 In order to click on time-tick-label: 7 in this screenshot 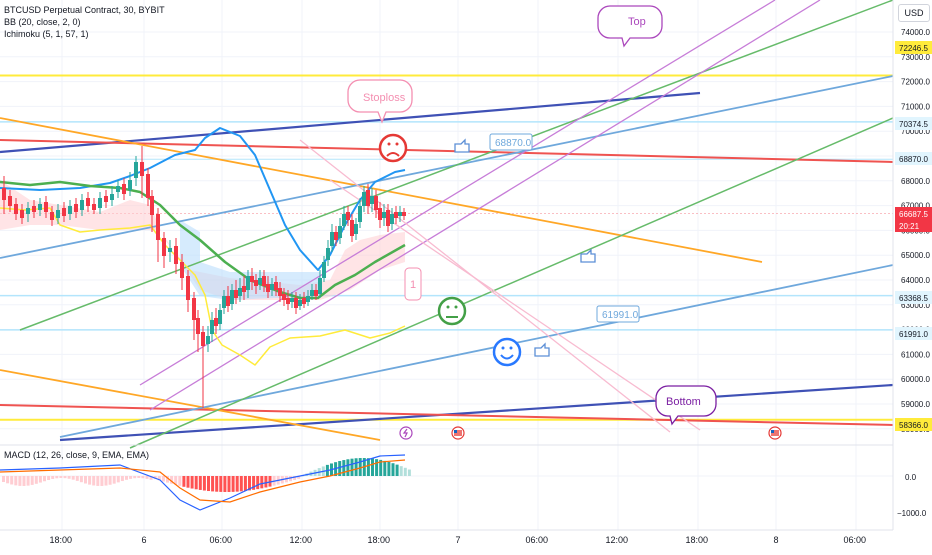, I will do `click(458, 540)`.